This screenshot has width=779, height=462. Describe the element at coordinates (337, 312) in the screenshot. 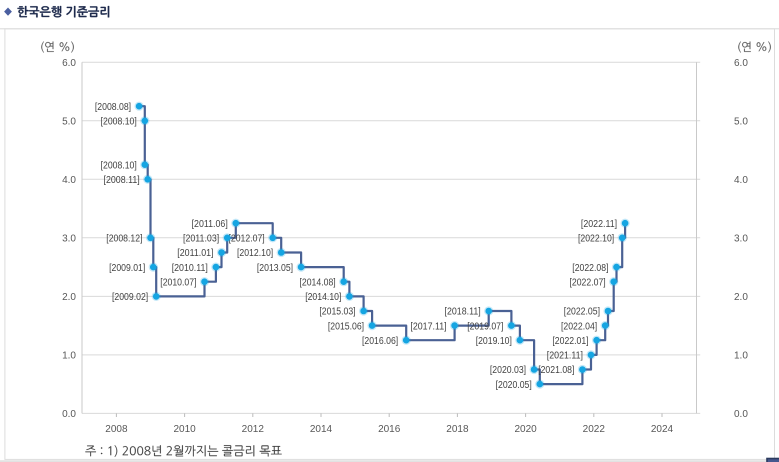

I see `svg-text: [2015.03]` at that location.